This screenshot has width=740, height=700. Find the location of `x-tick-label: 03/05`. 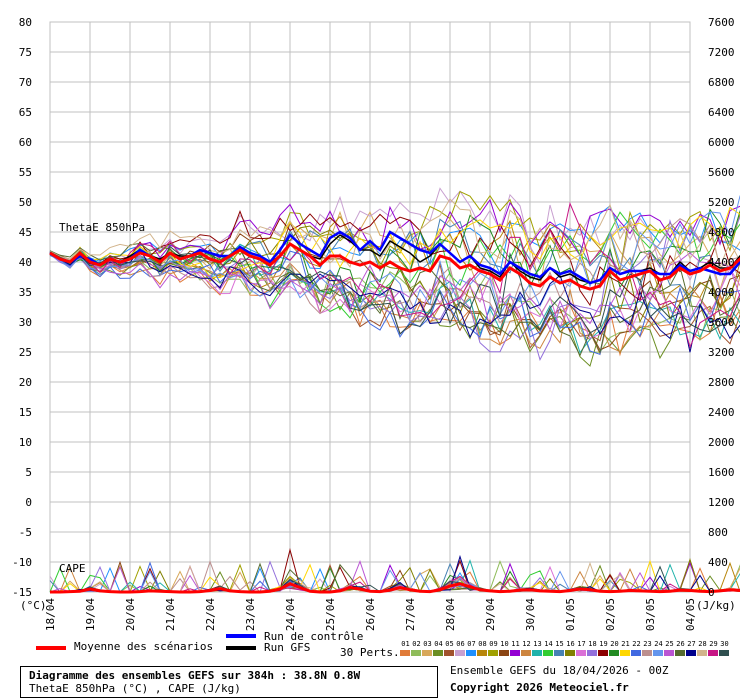

x-tick-label: 03/05 is located at coordinates (650, 614).